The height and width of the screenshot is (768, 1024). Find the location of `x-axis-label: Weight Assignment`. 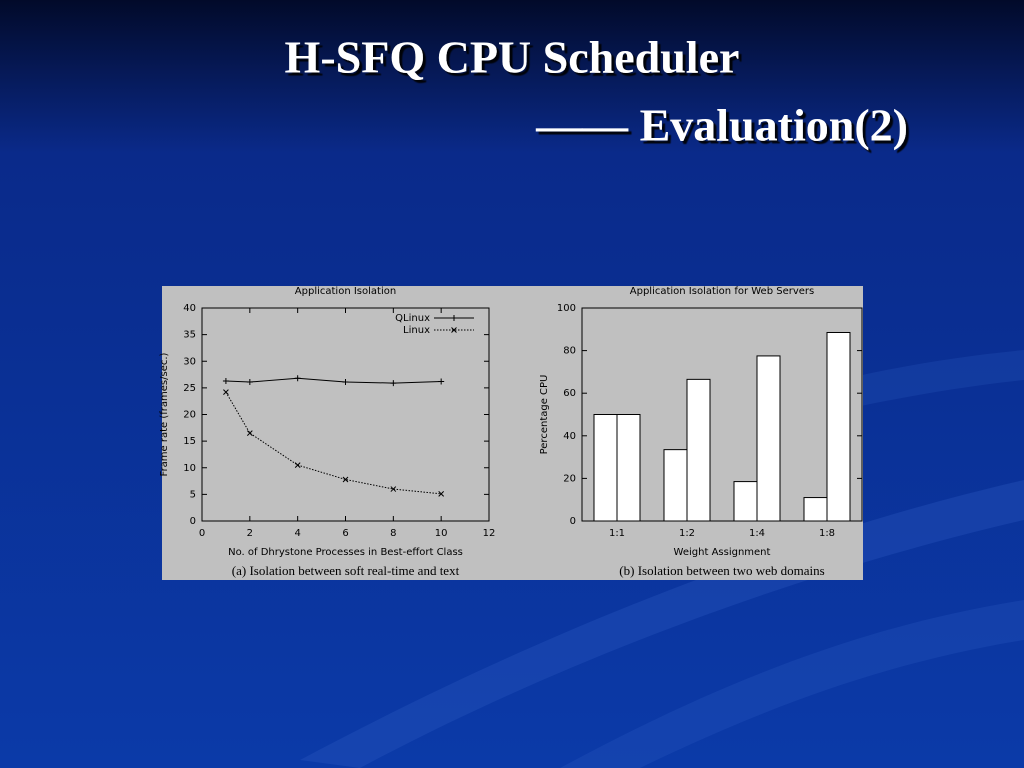

x-axis-label: Weight Assignment is located at coordinates (722, 552).